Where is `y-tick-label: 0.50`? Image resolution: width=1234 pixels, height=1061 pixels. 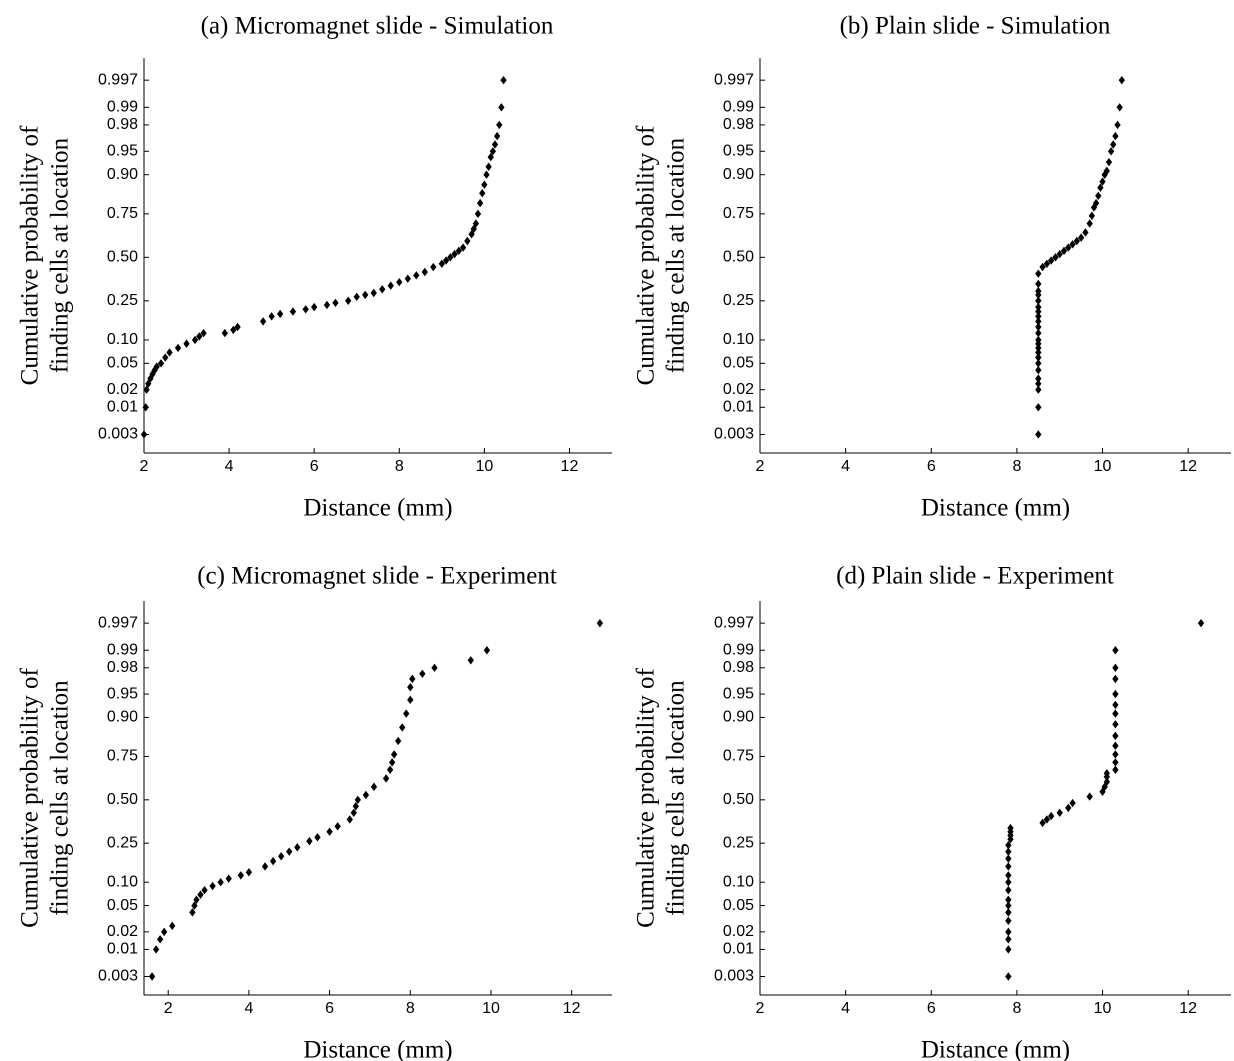 y-tick-label: 0.50 is located at coordinates (122, 257).